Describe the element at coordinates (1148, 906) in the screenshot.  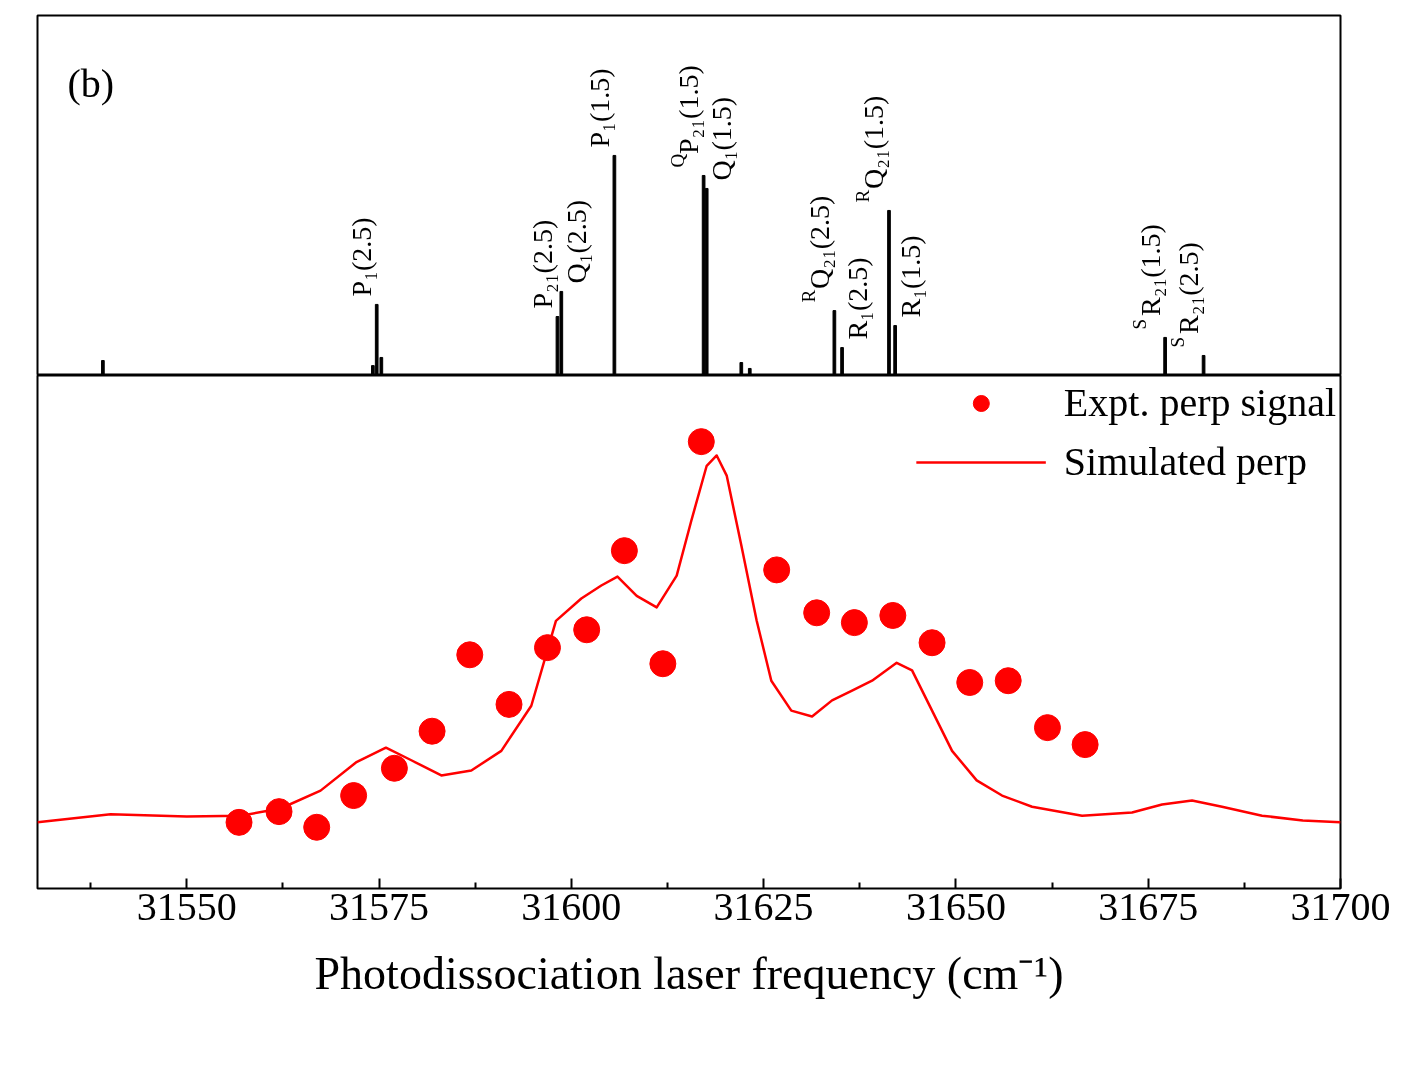
I see `x-tick-label: 31675` at that location.